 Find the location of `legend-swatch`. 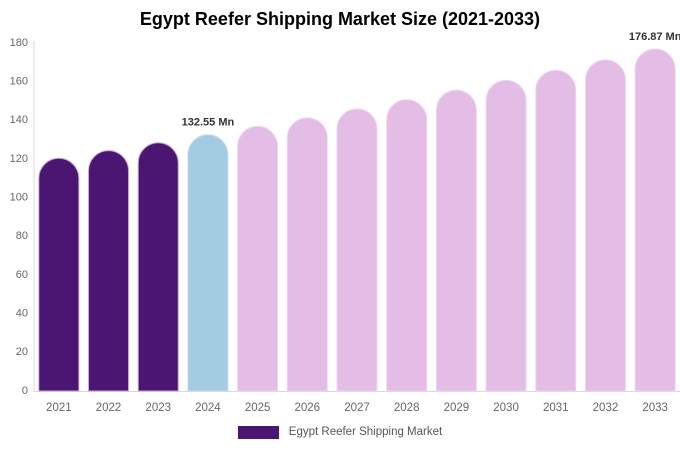

legend-swatch is located at coordinates (258, 432).